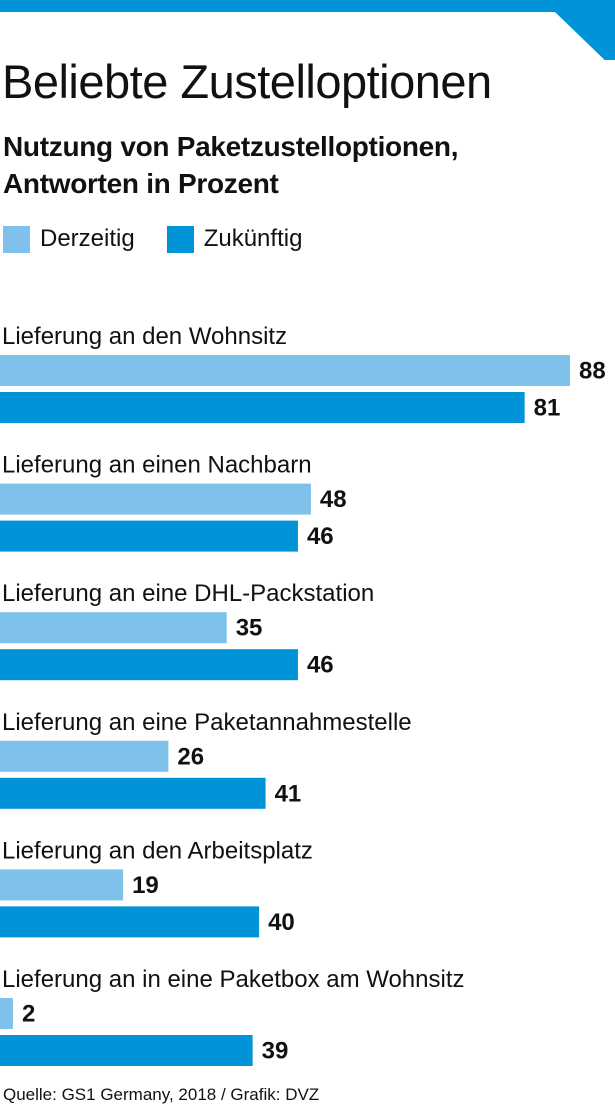 This screenshot has width=615, height=1111. Describe the element at coordinates (249, 628) in the screenshot. I see `data-label-current: 35` at that location.